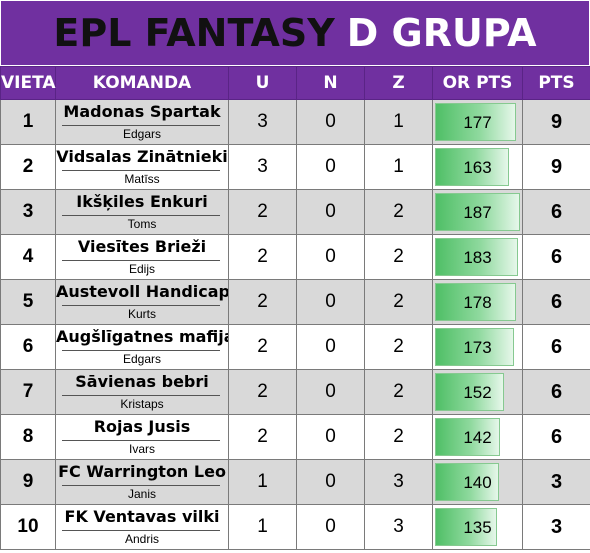 Image resolution: width=590 pixels, height=553 pixels. I want to click on col-header-or-pts: OR PTS, so click(477, 83).